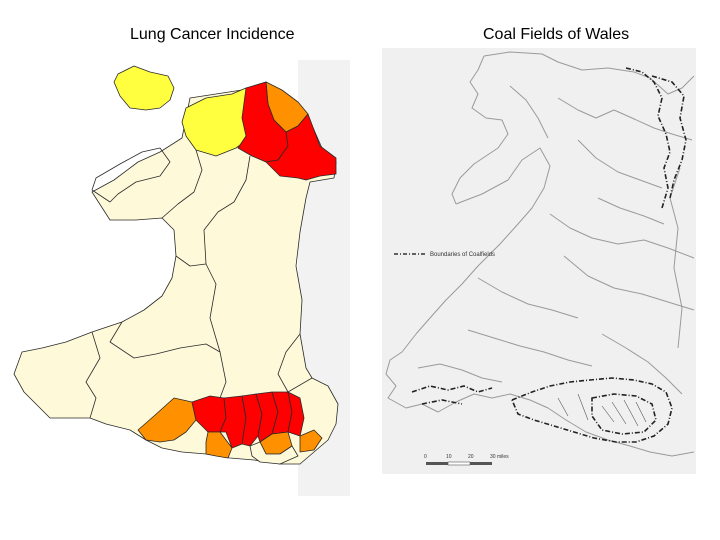 This screenshot has height=540, width=720. What do you see at coordinates (131, 175) in the screenshot?
I see `llyn-peninsula` at bounding box center [131, 175].